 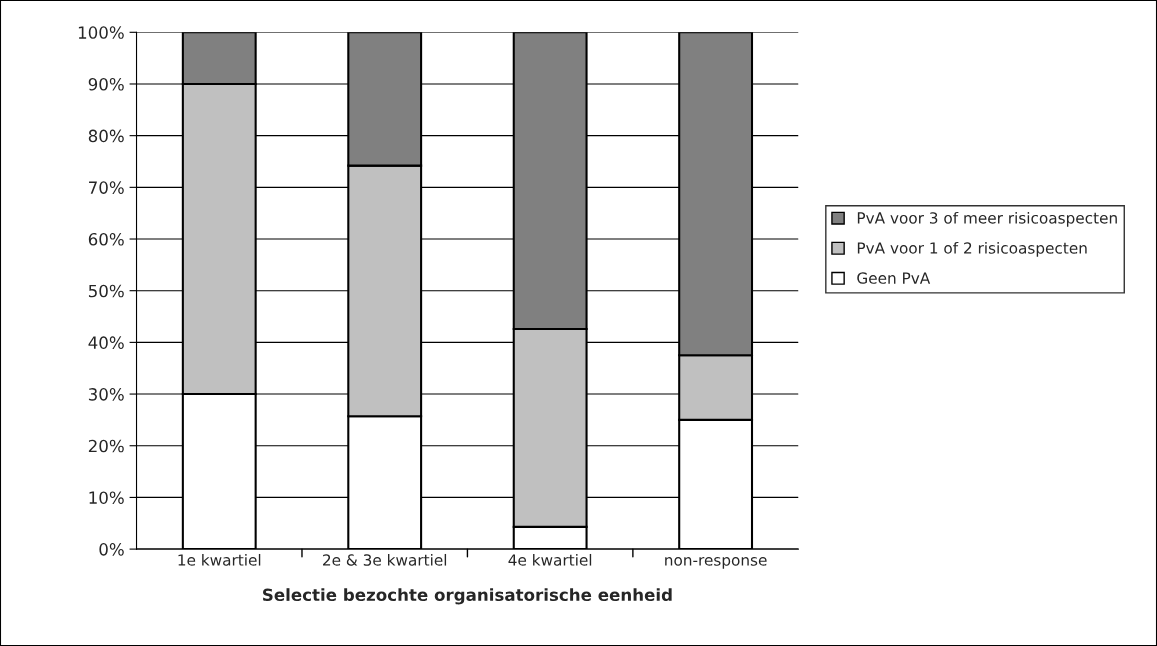 I want to click on y-tick-label: 80%, so click(x=106, y=136).